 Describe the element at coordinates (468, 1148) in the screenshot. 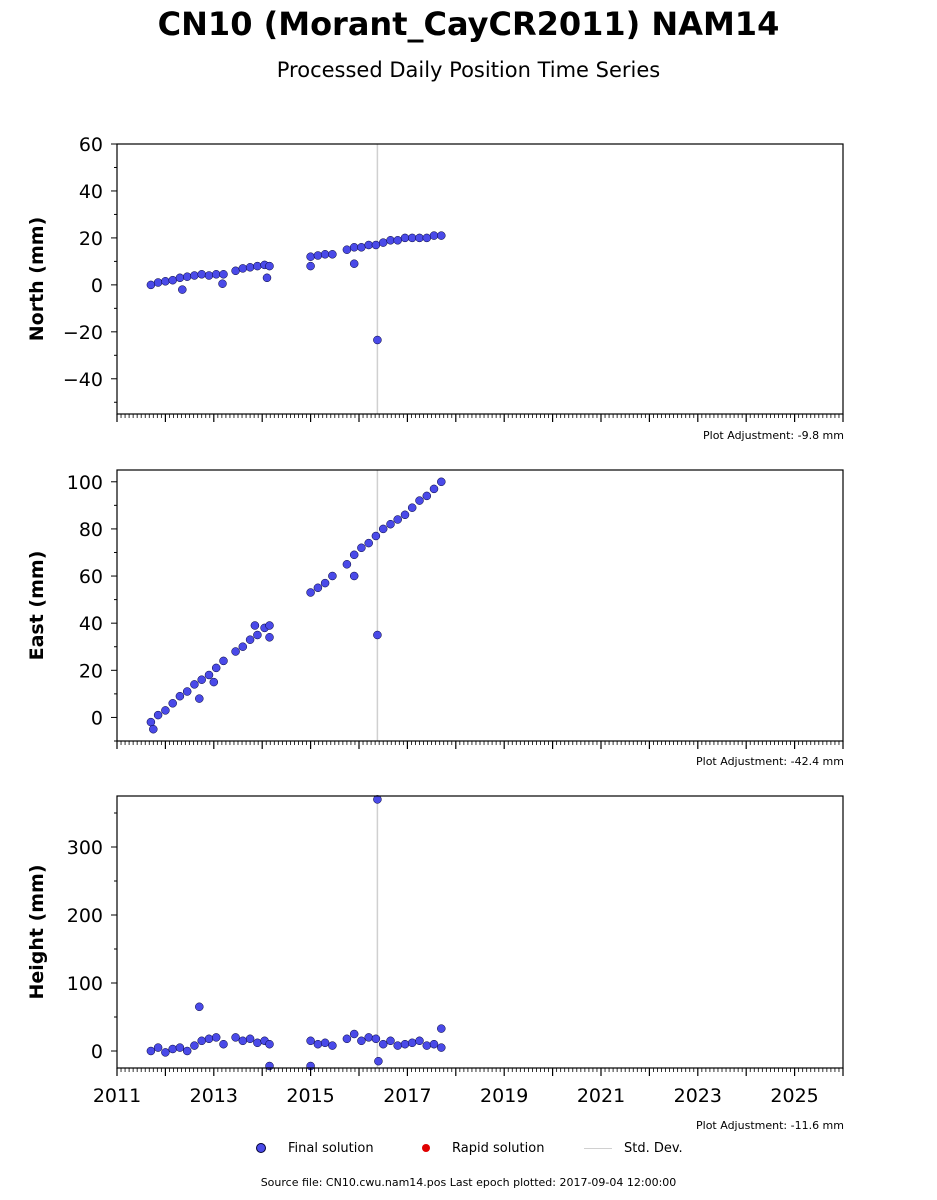

I see `legend: Final solution Rapid solution Std. Dev.` at that location.